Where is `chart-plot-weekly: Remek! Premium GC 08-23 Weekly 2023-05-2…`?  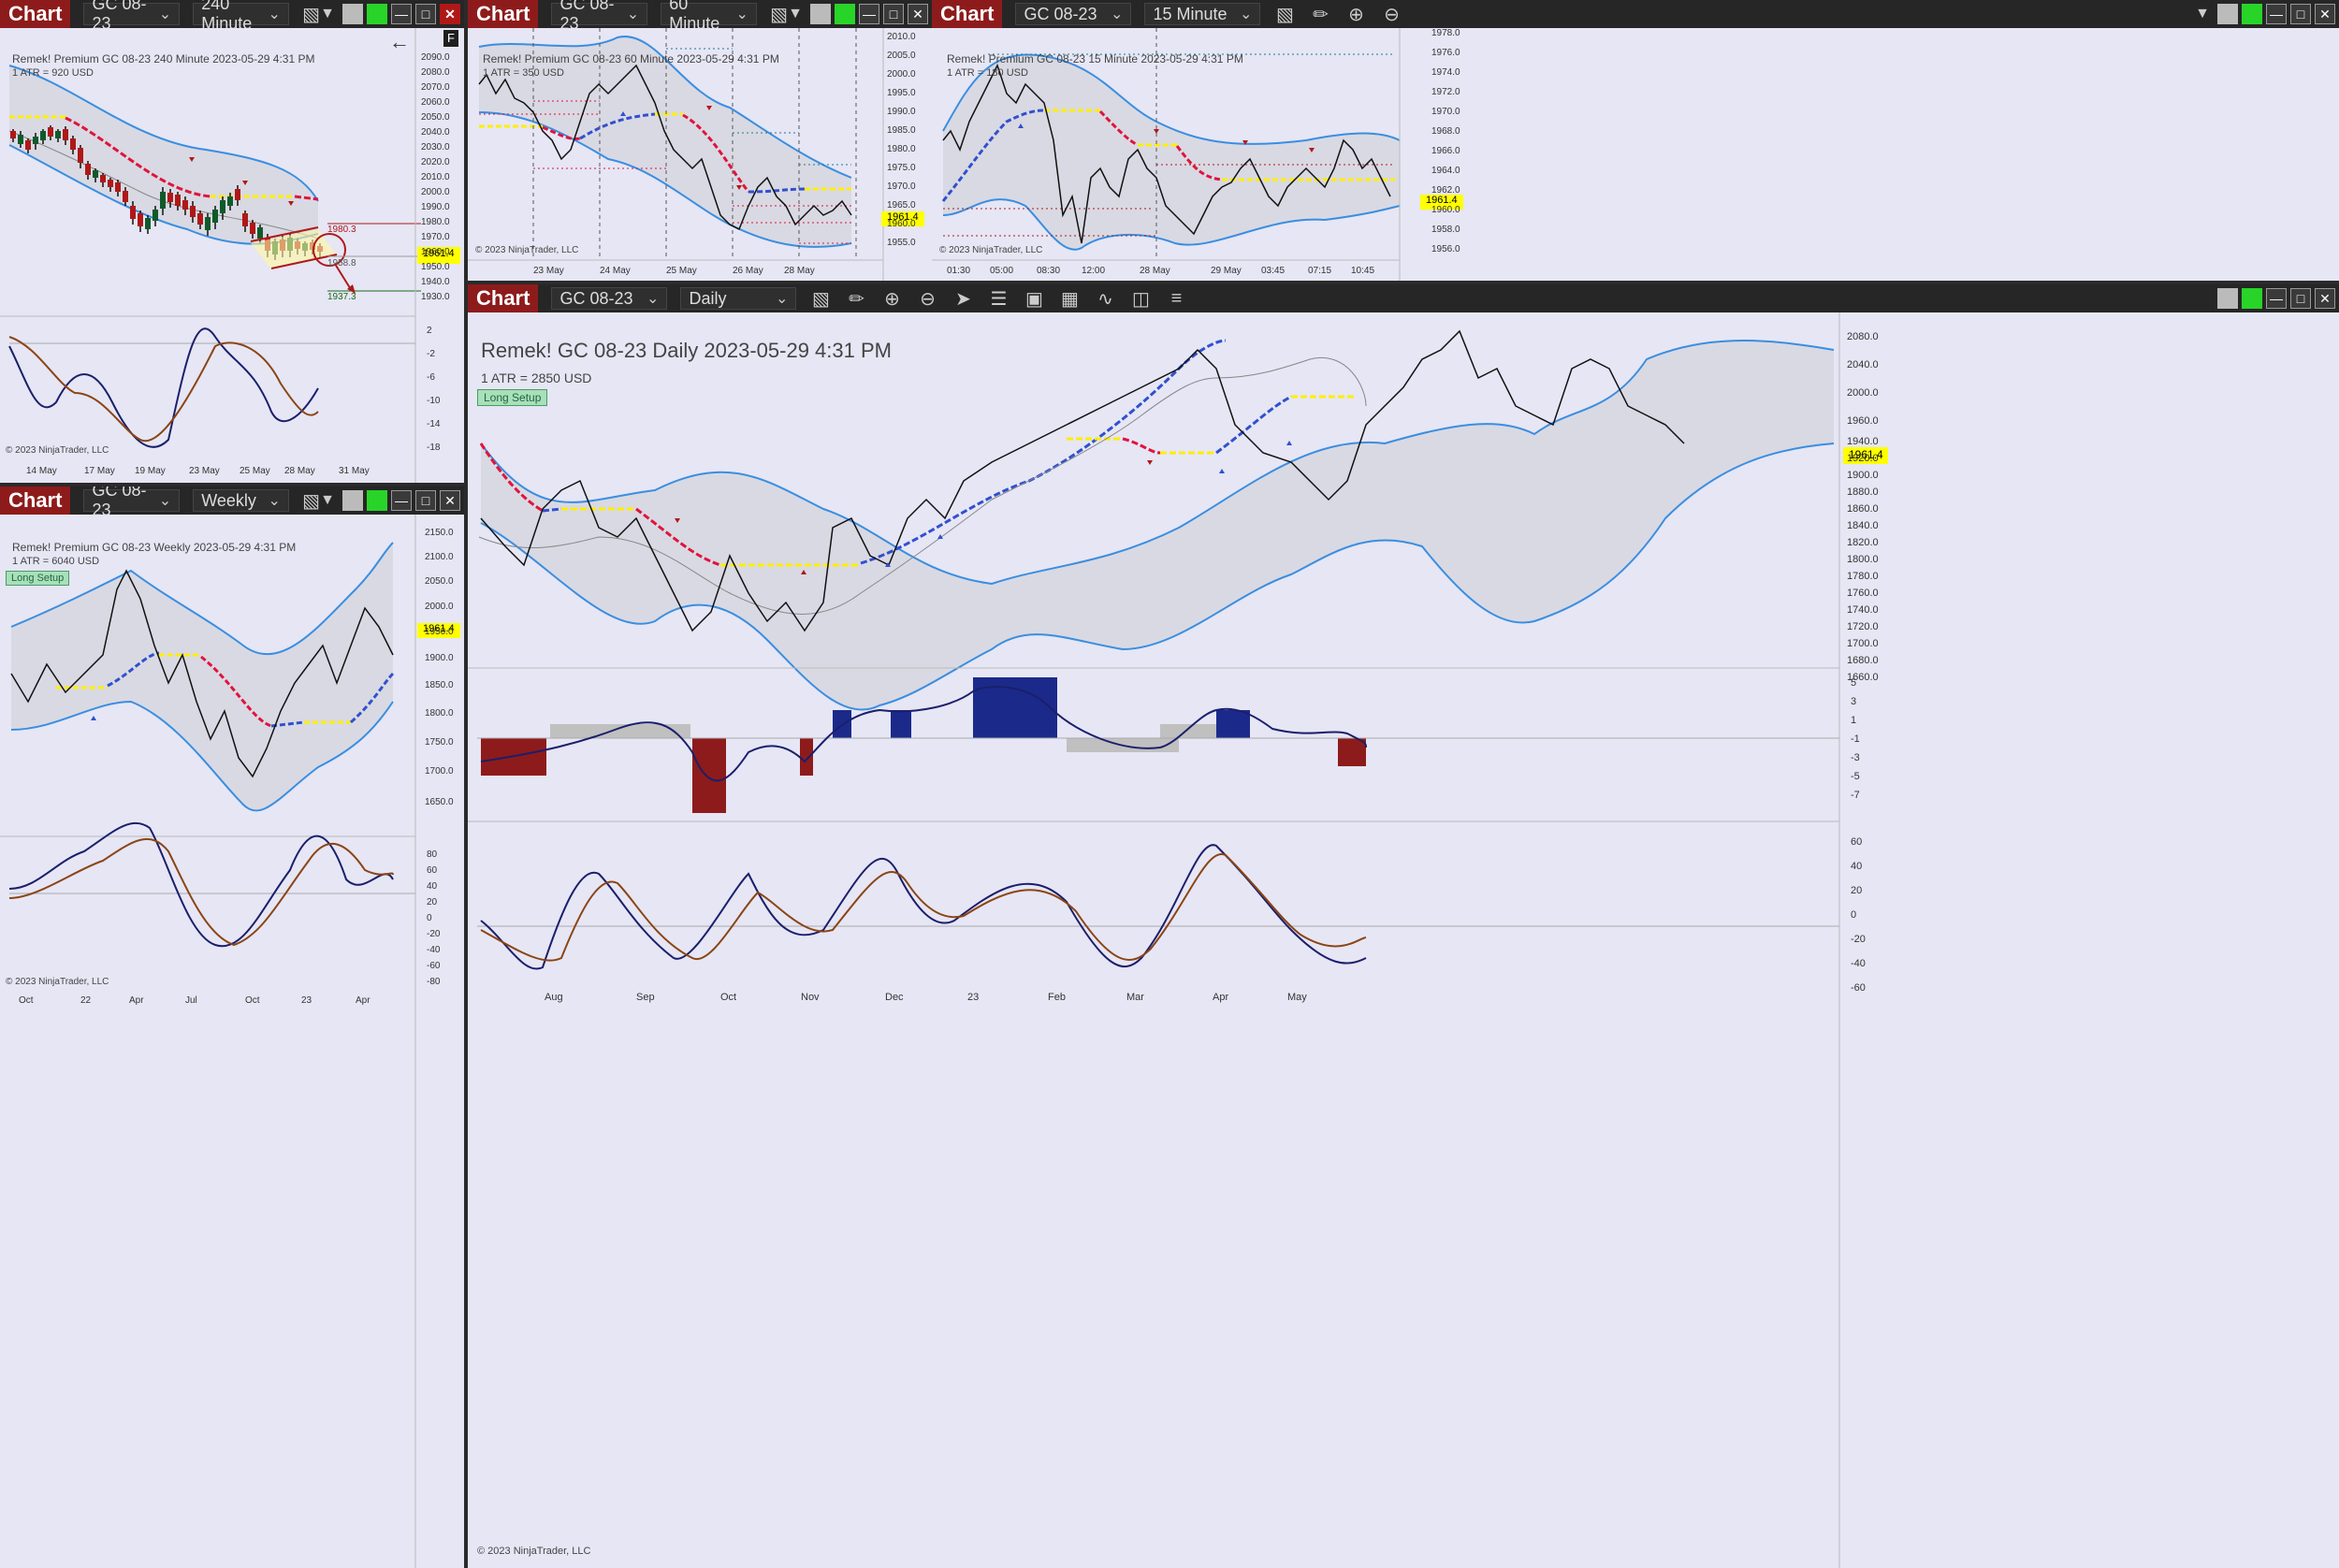
chart-plot-weekly: Remek! Premium GC 08-23 Weekly 2023-05-2… is located at coordinates (232, 1041).